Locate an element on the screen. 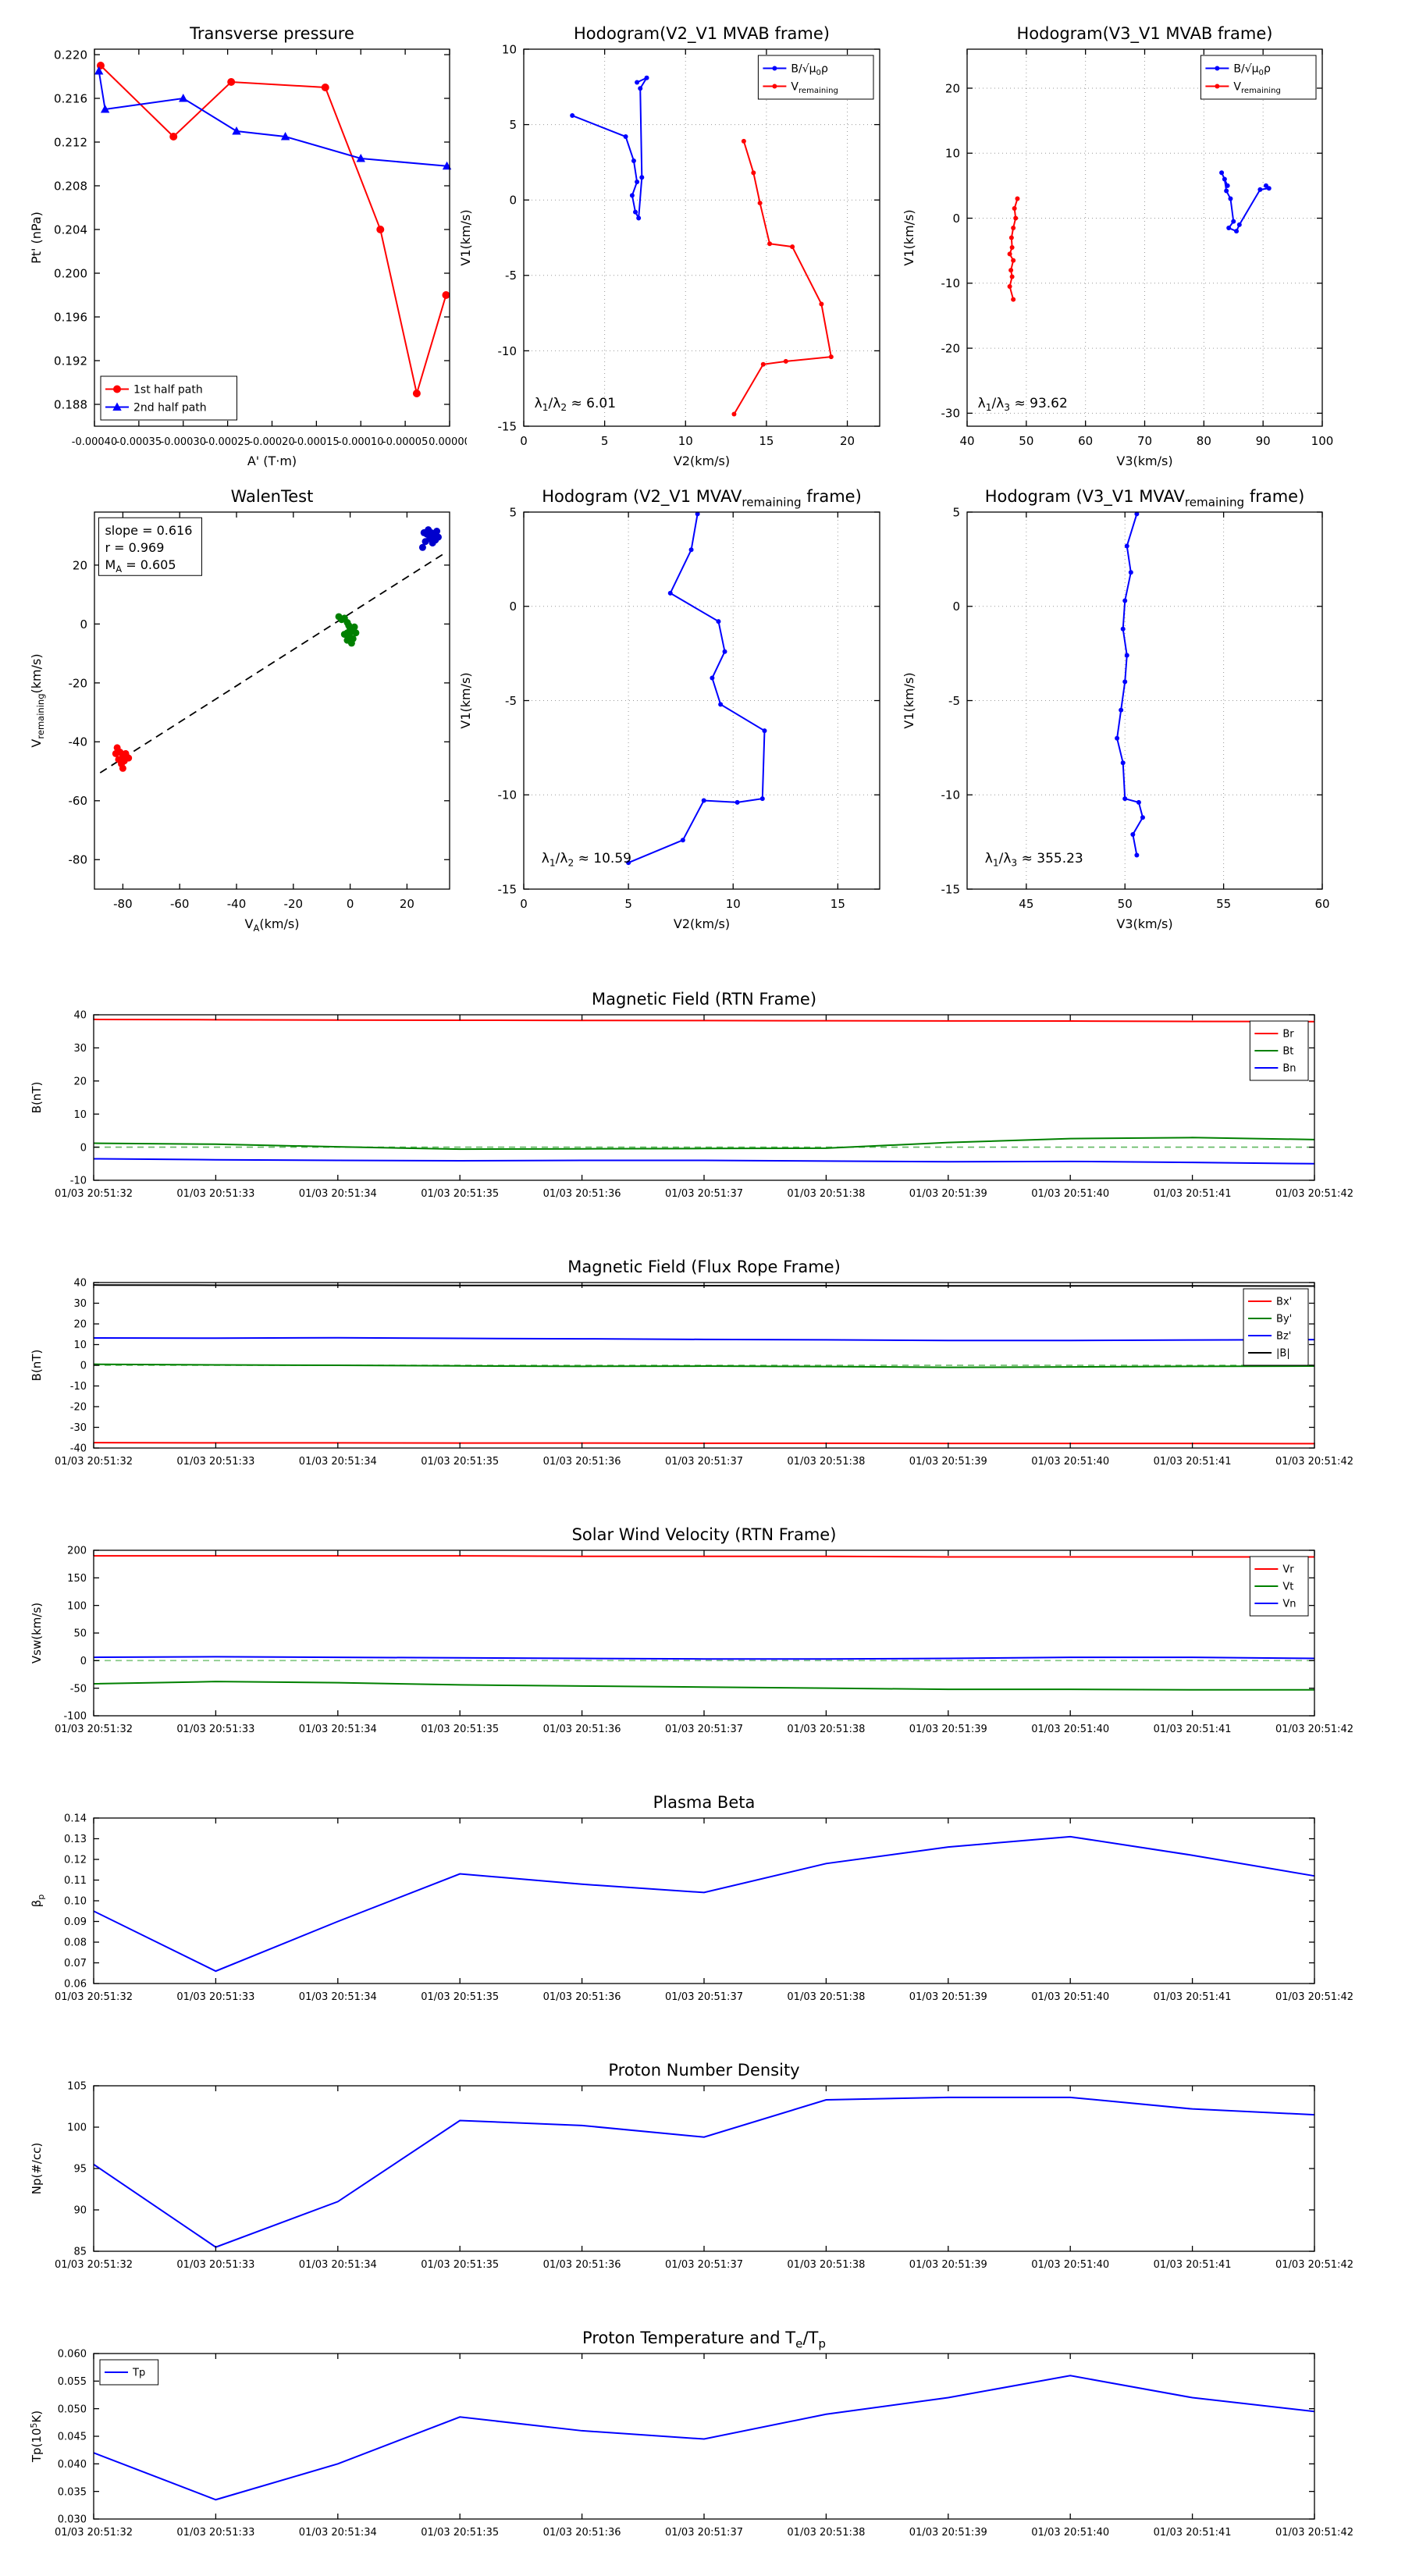  svg-text: Vsw(km/s) is located at coordinates (37, 1633).